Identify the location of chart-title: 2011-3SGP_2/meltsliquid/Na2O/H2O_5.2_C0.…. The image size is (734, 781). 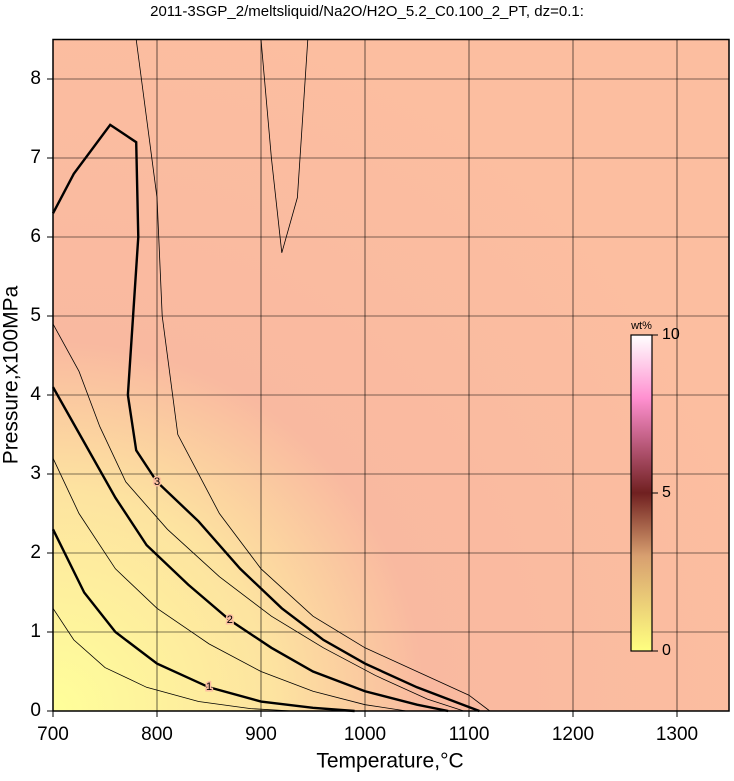
(367, 11).